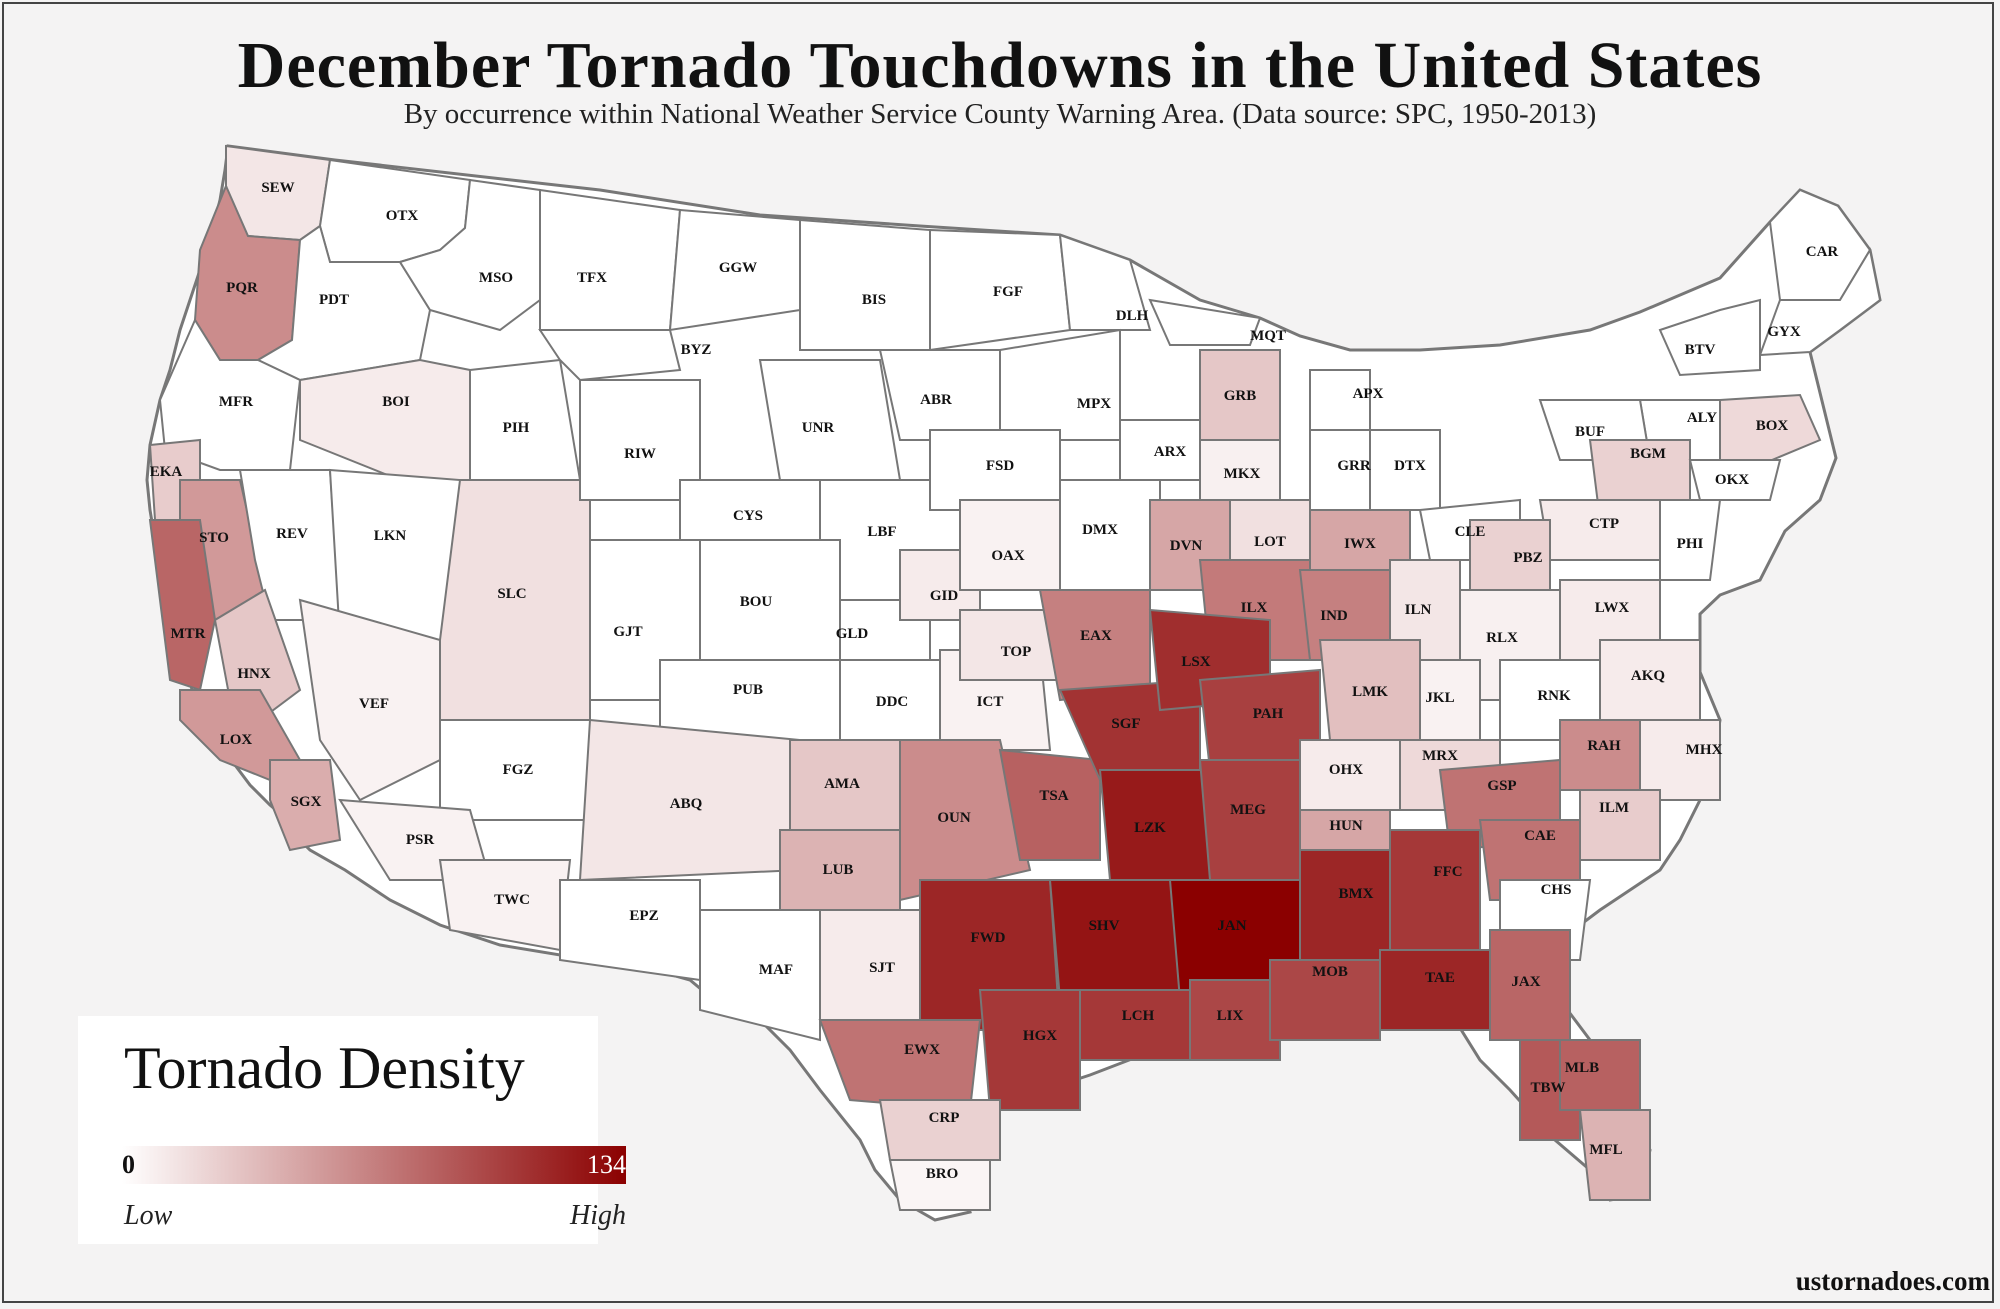 This screenshot has height=1309, width=2000. Describe the element at coordinates (1346, 826) in the screenshot. I see `region-label-hun: HUN` at that location.